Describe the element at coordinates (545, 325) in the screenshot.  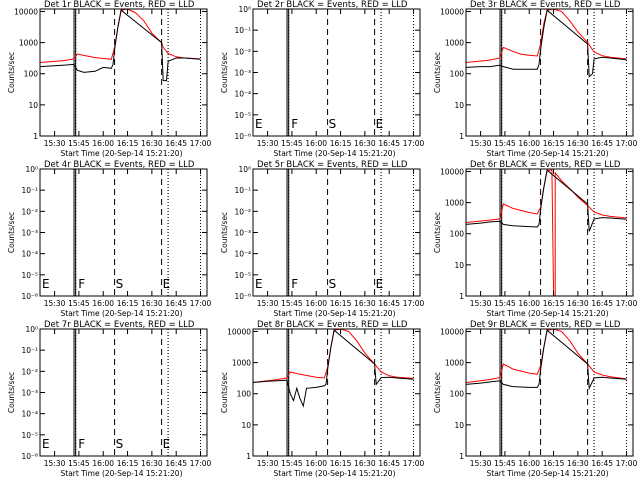
I see `panel-title: Det 9r BLACK = Events, RED = LLD` at that location.